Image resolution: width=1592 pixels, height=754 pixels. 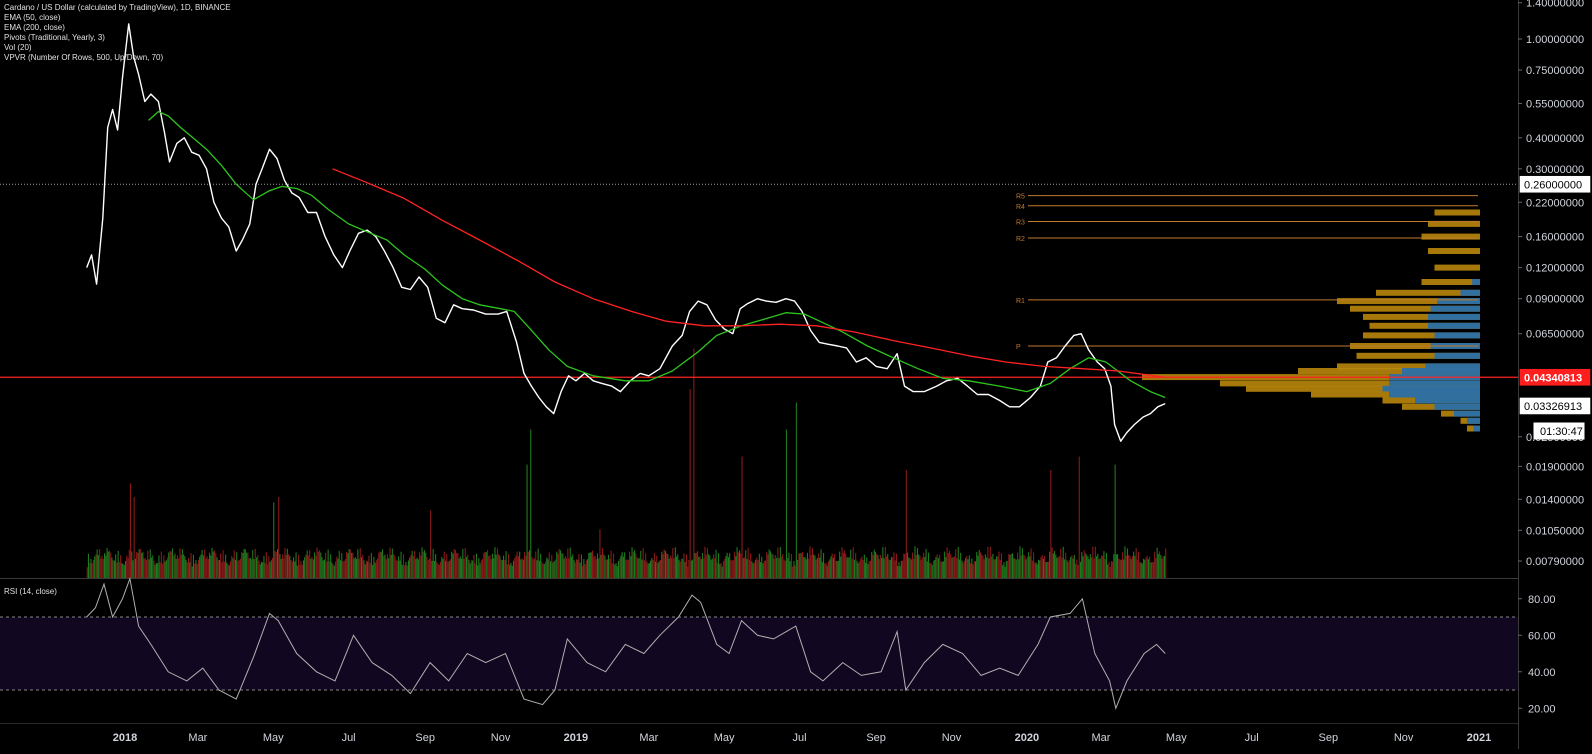 I want to click on price-tick-label: 1.40000000, so click(x=1555, y=5).